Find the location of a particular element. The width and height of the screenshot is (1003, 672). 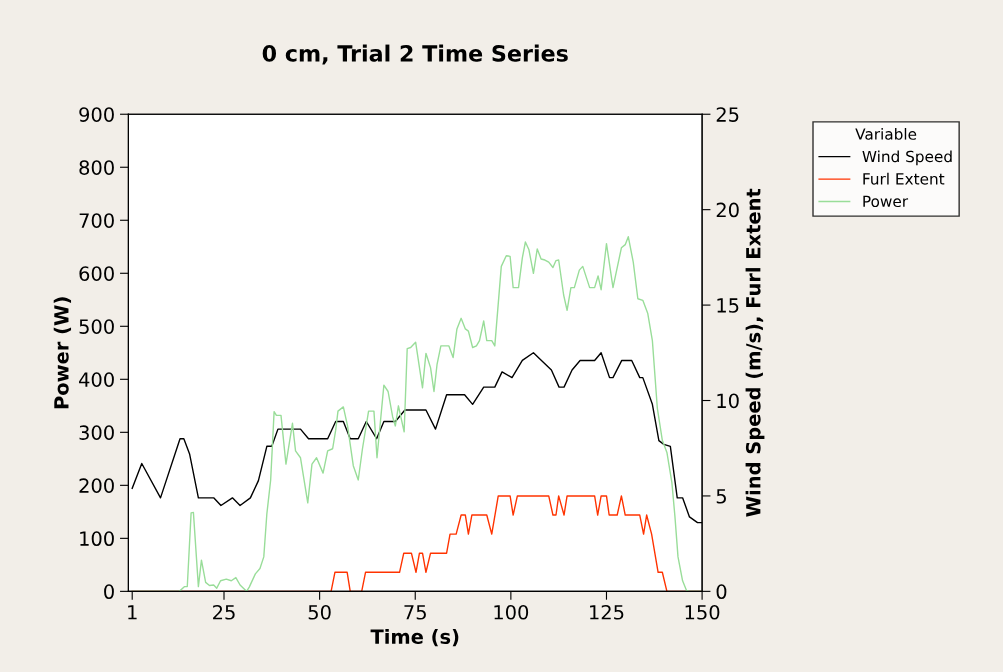

legend-title: Variable is located at coordinates (886, 133).